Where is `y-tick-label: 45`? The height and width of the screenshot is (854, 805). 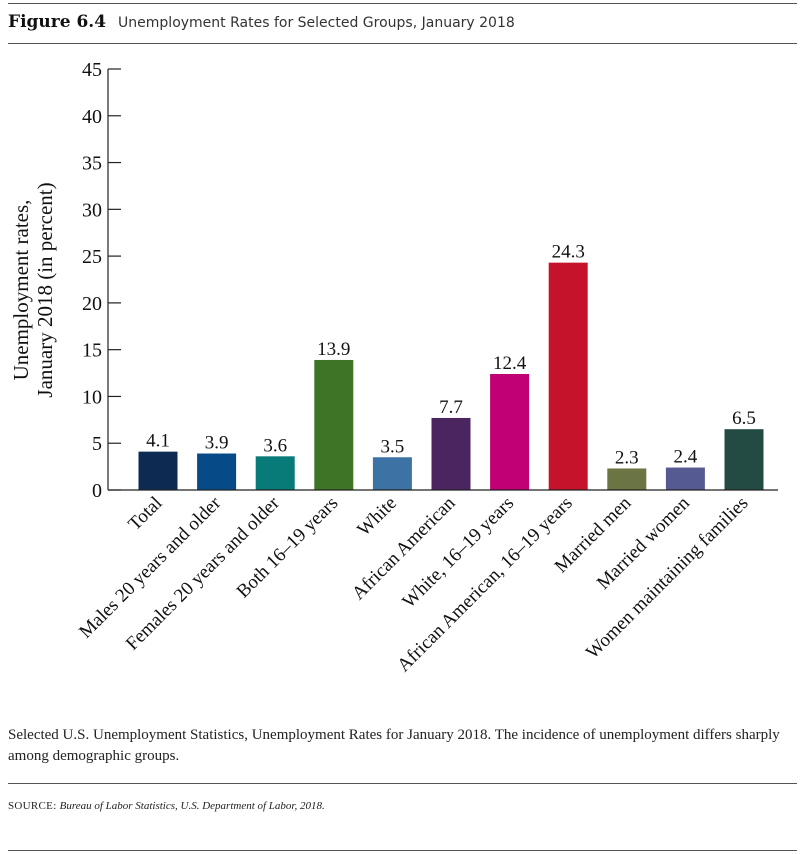 y-tick-label: 45 is located at coordinates (92, 70).